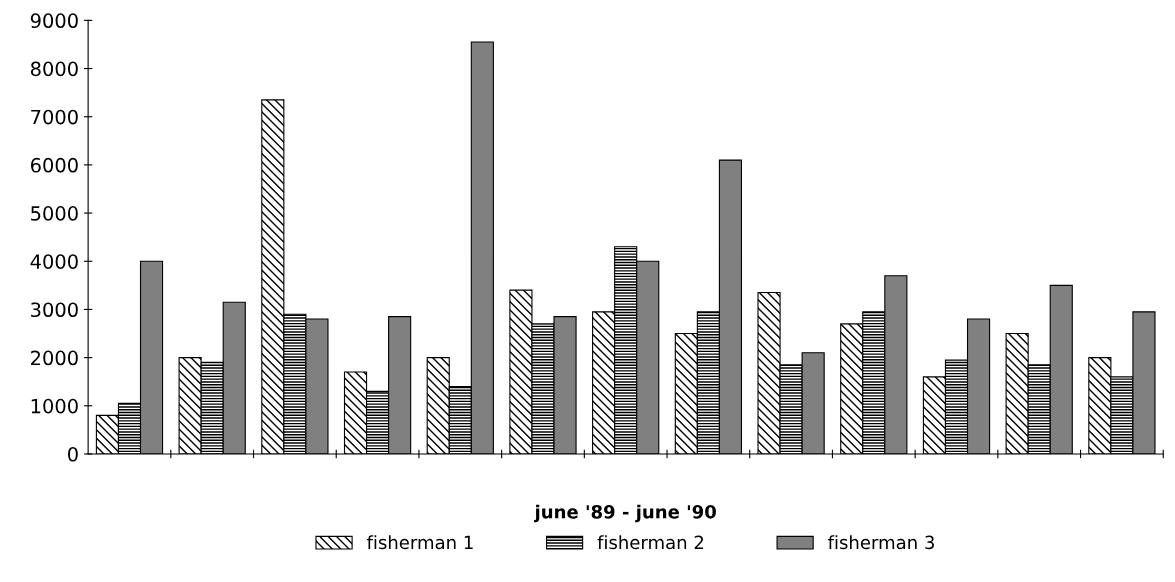  What do you see at coordinates (650, 542) in the screenshot?
I see `legend-label: fisherman 2` at bounding box center [650, 542].